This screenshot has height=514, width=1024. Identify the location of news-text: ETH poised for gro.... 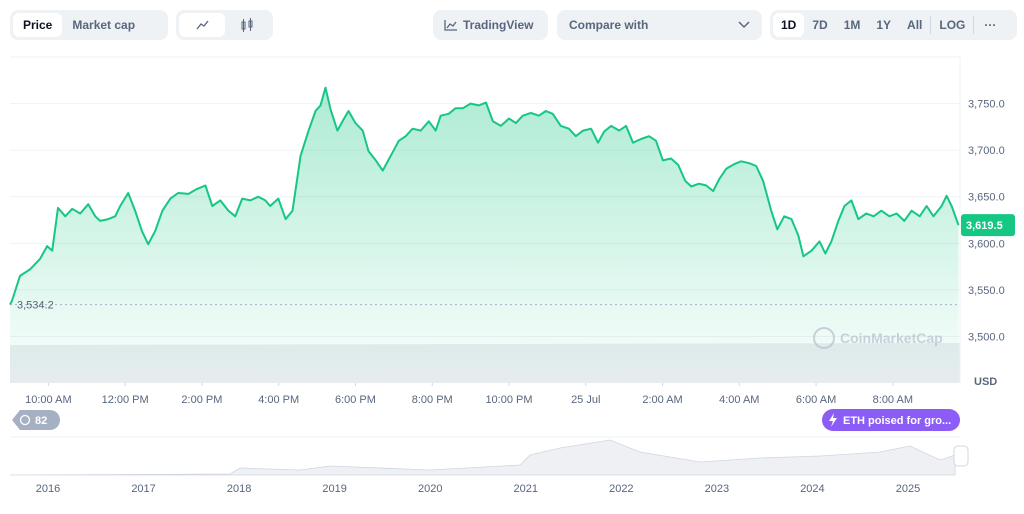
(897, 421).